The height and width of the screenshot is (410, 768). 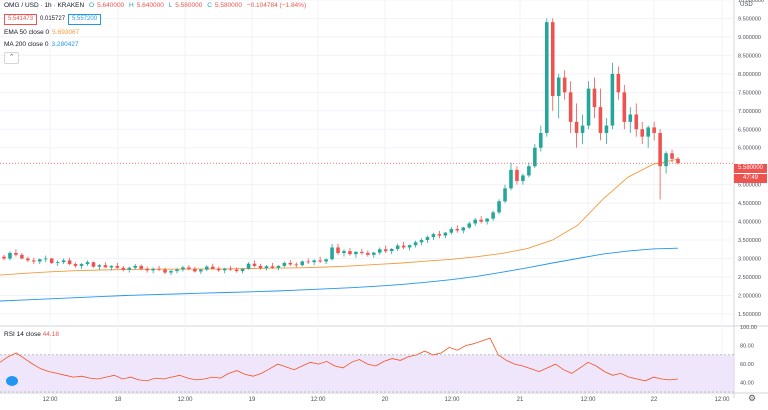 I want to click on ema-legend: EMA 50 close 0 5.693067, so click(x=43, y=32).